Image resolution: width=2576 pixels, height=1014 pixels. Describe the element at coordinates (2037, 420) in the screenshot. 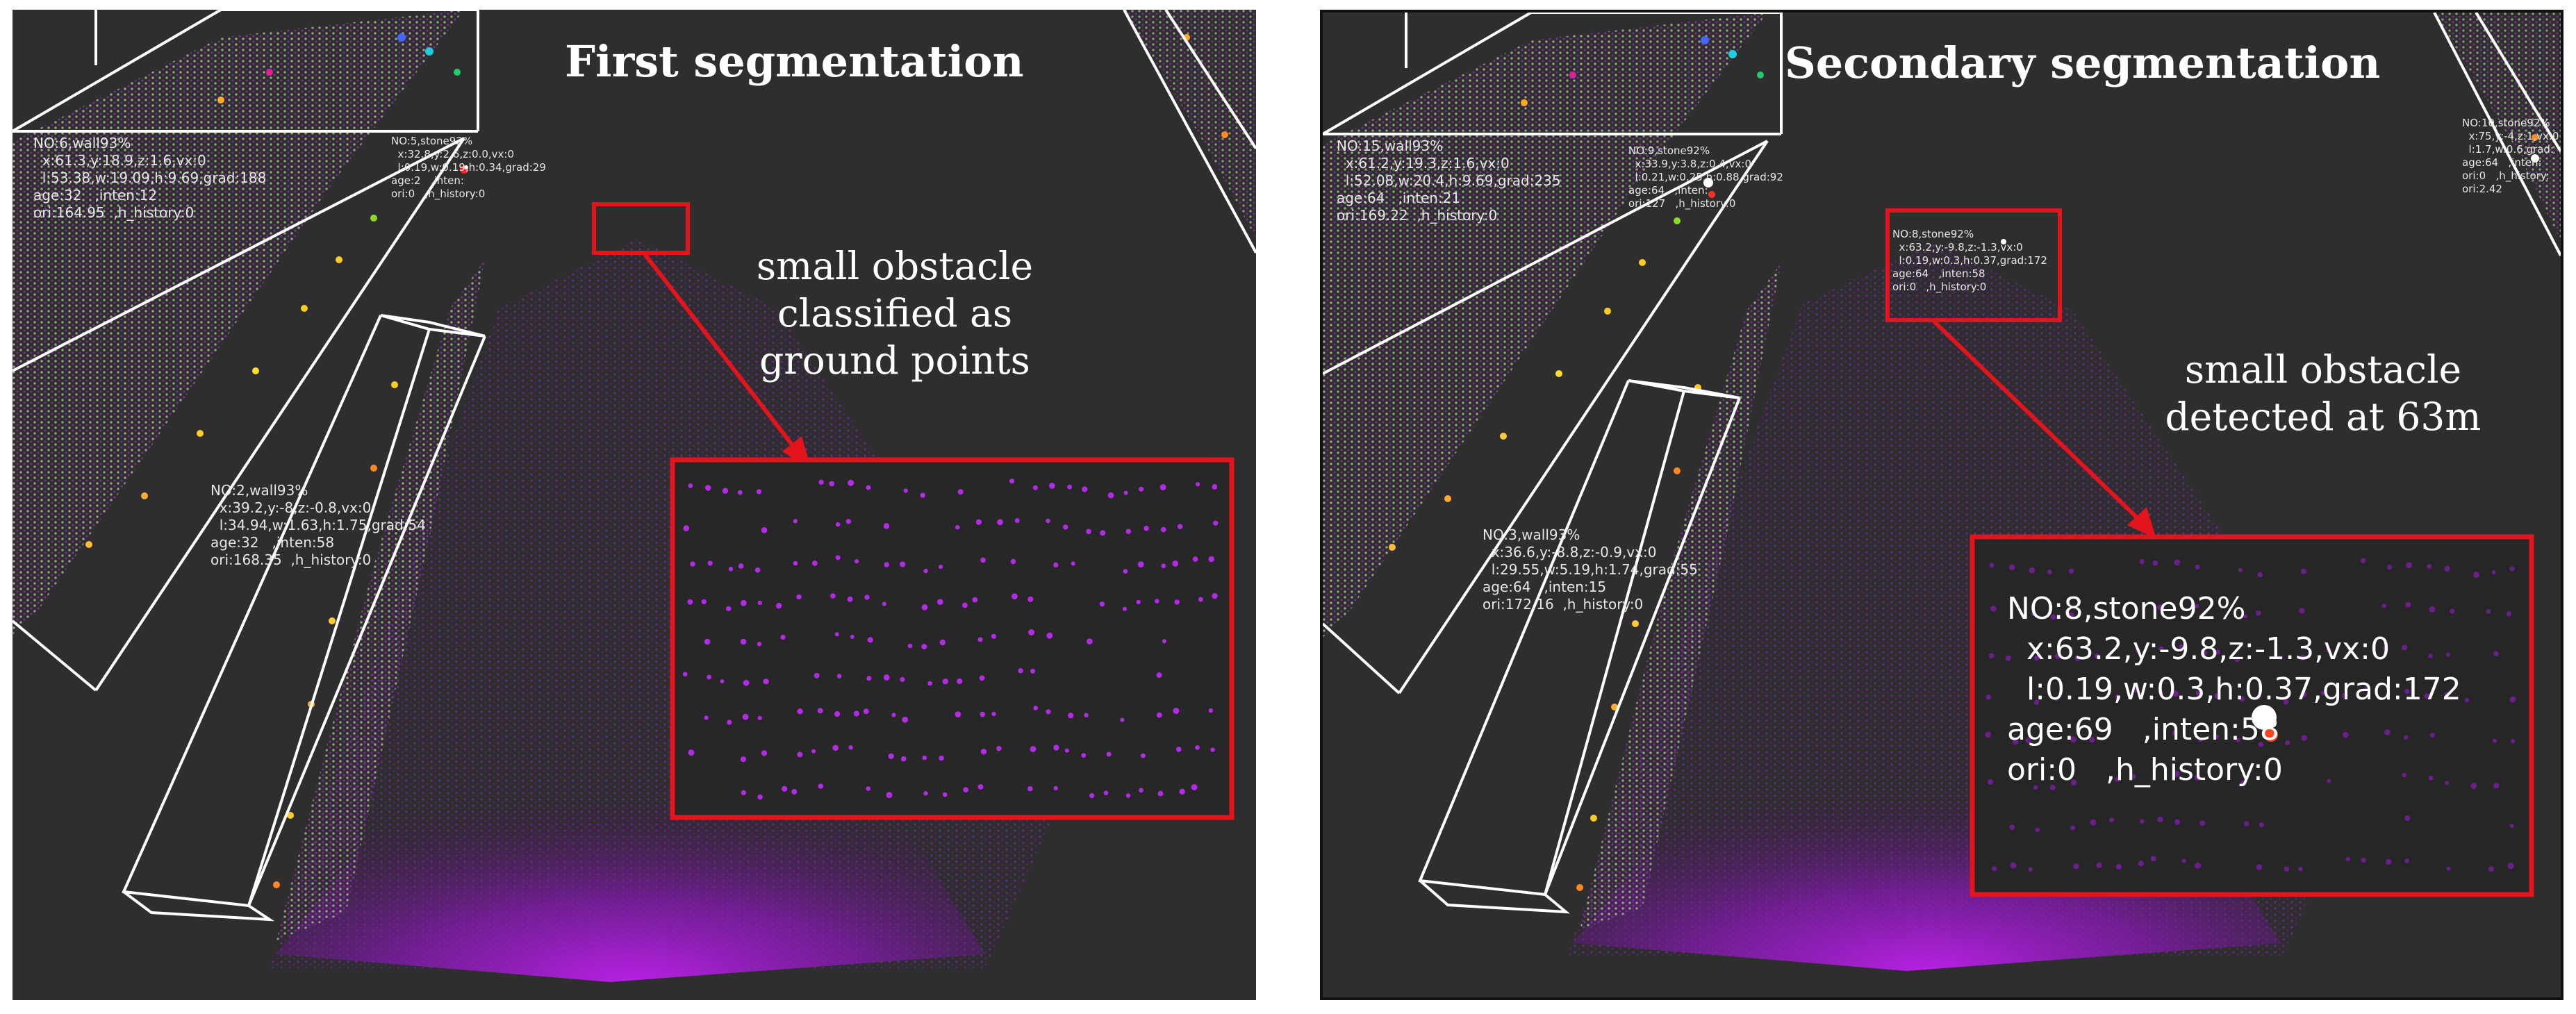

I see `zoom-arrow` at that location.